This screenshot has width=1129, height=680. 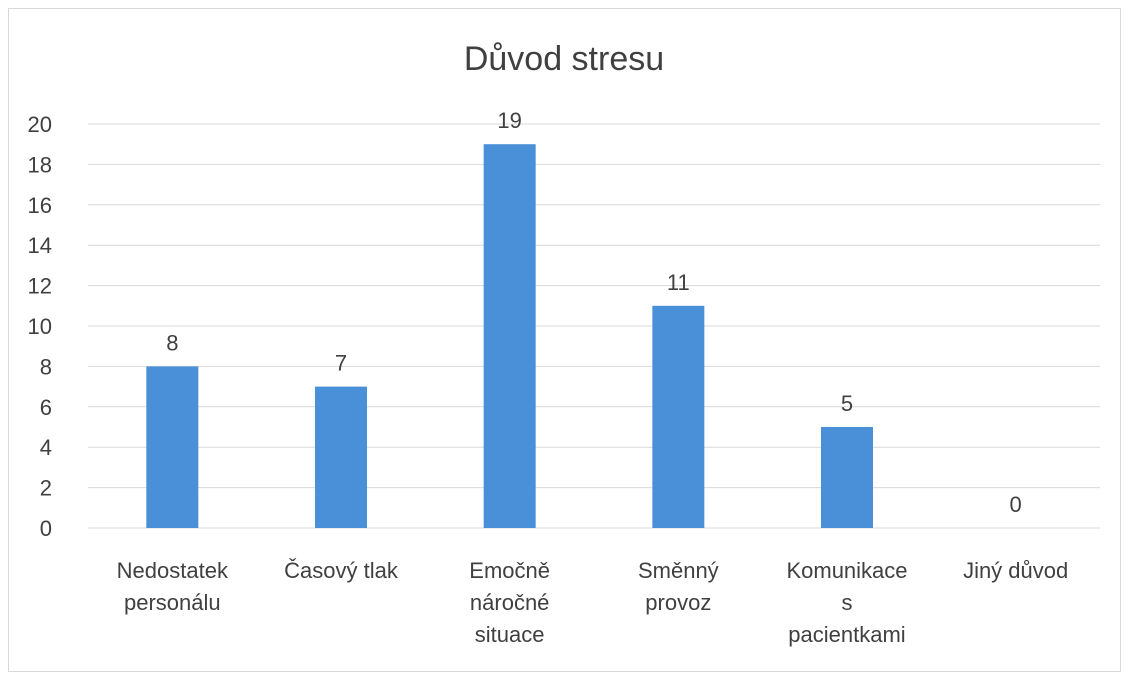 I want to click on y-tick-label: 12, so click(x=40, y=286).